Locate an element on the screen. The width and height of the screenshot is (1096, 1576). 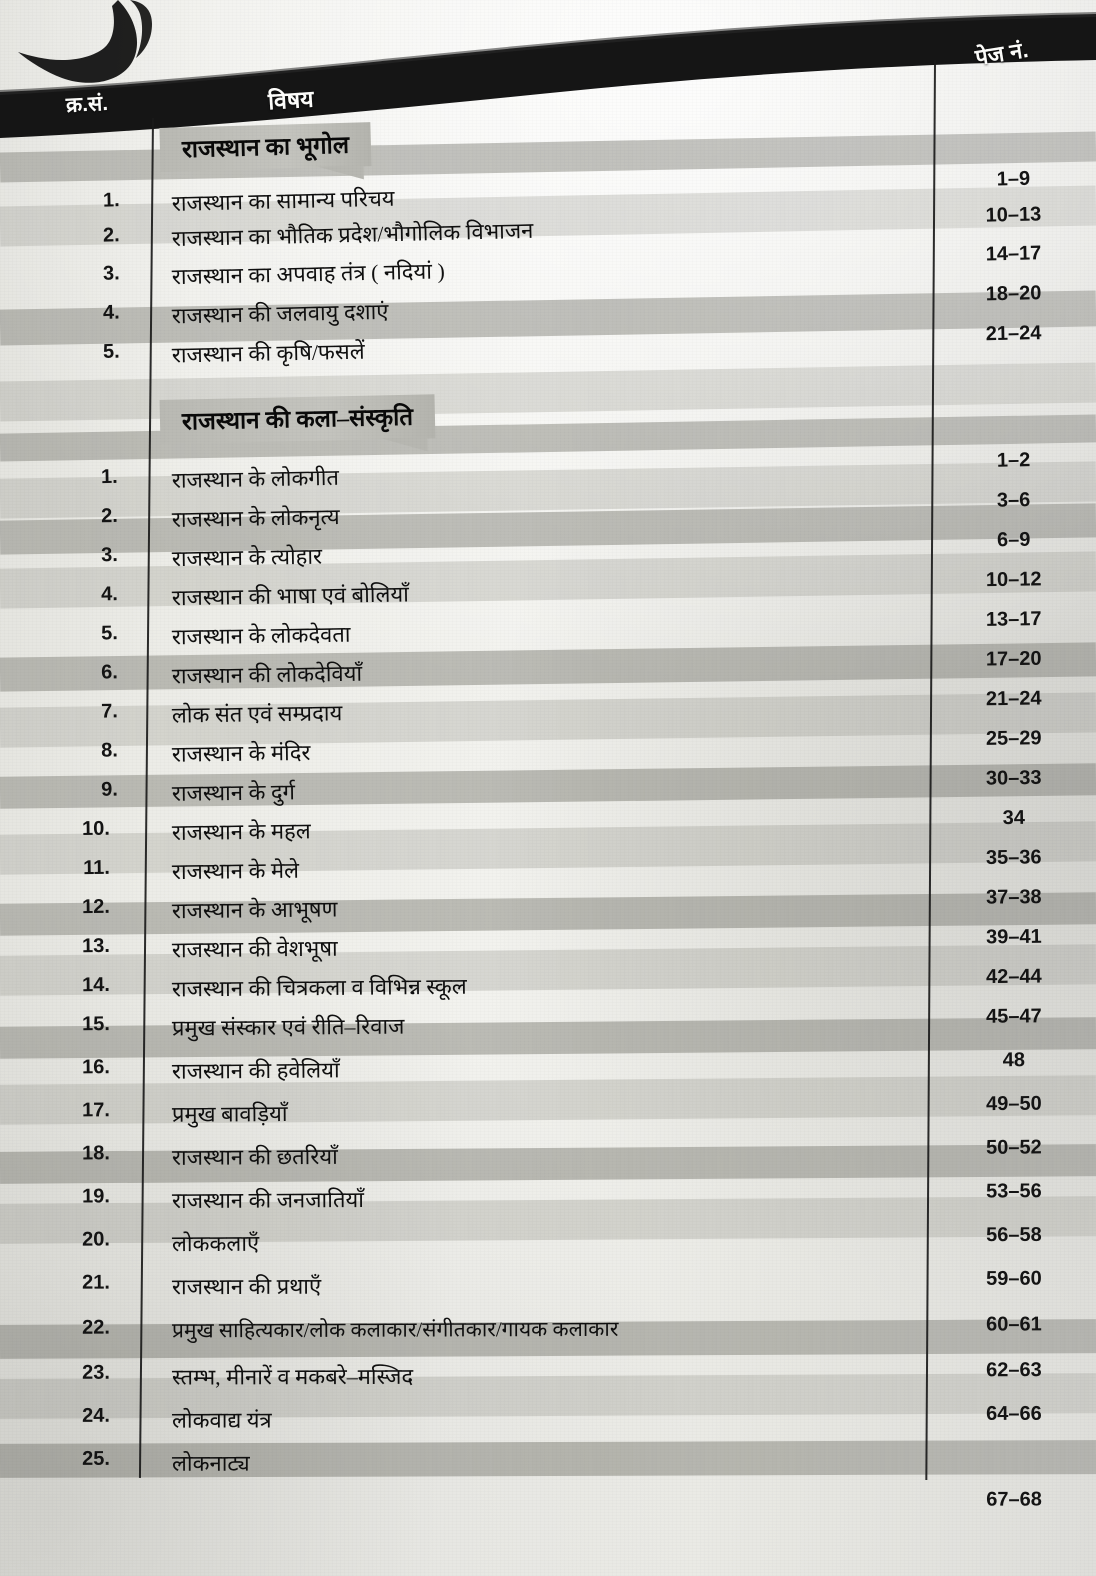
header-banner: क्र.सं. विषय पेज नं. is located at coordinates (548, 75).